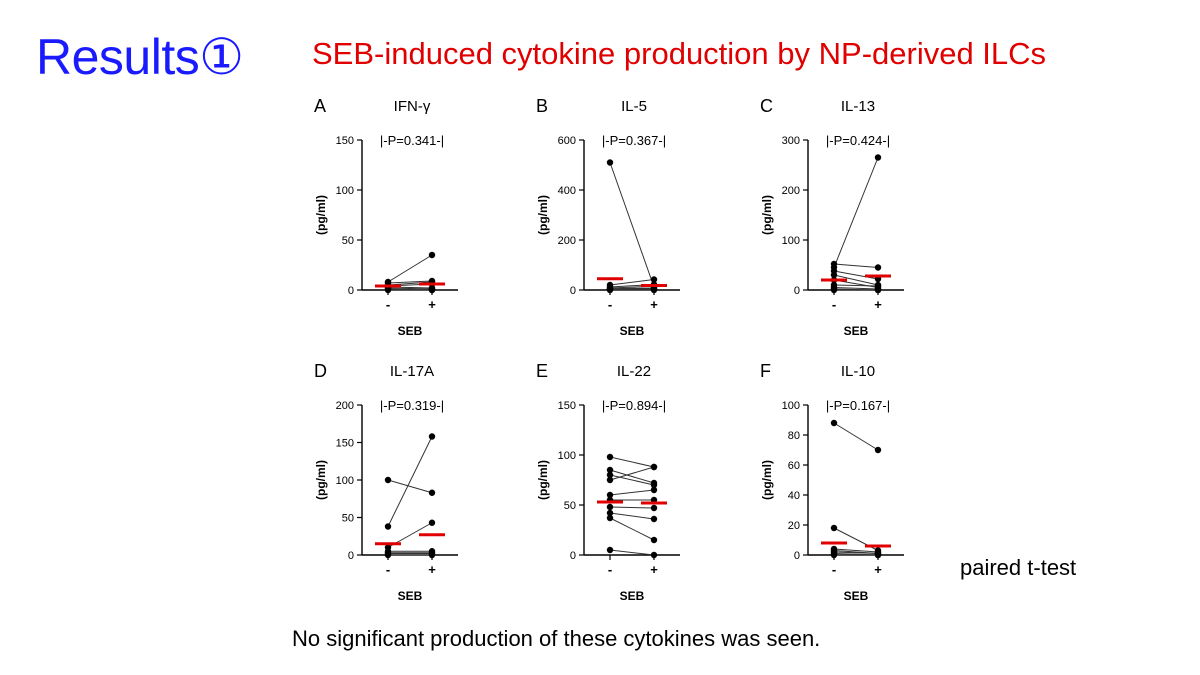 The width and height of the screenshot is (1200, 675). What do you see at coordinates (567, 406) in the screenshot?
I see `y-tick-label: 150` at bounding box center [567, 406].